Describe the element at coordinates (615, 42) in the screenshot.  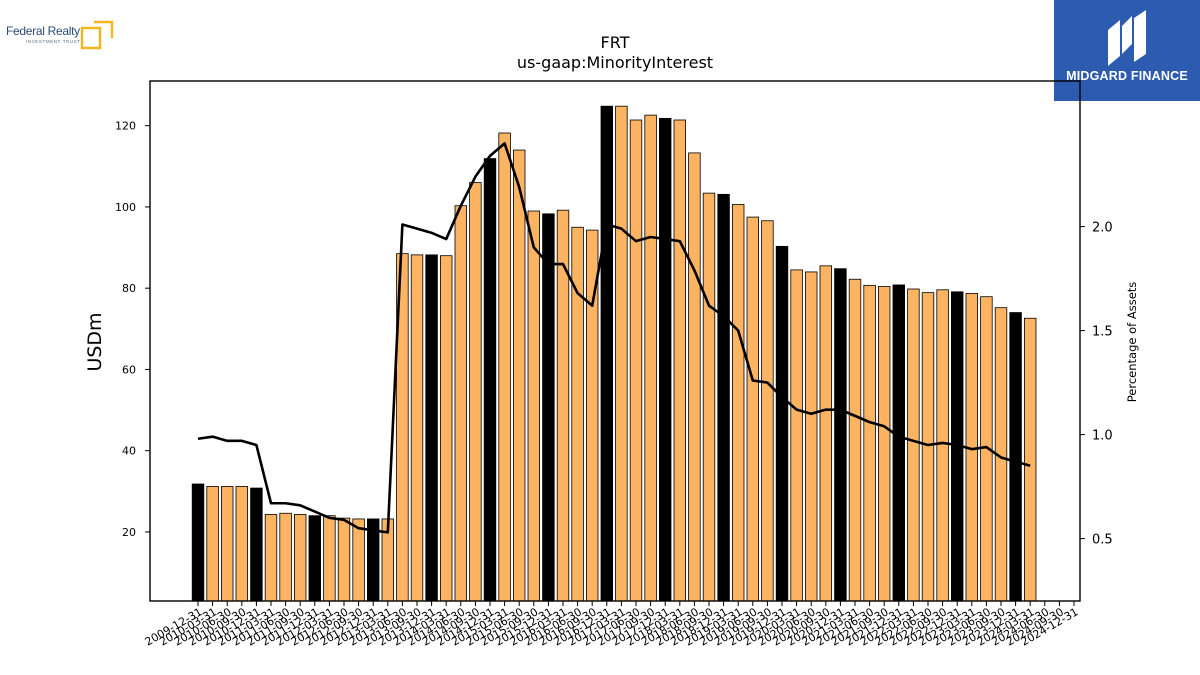
I see `chart-title: FRT` at that location.